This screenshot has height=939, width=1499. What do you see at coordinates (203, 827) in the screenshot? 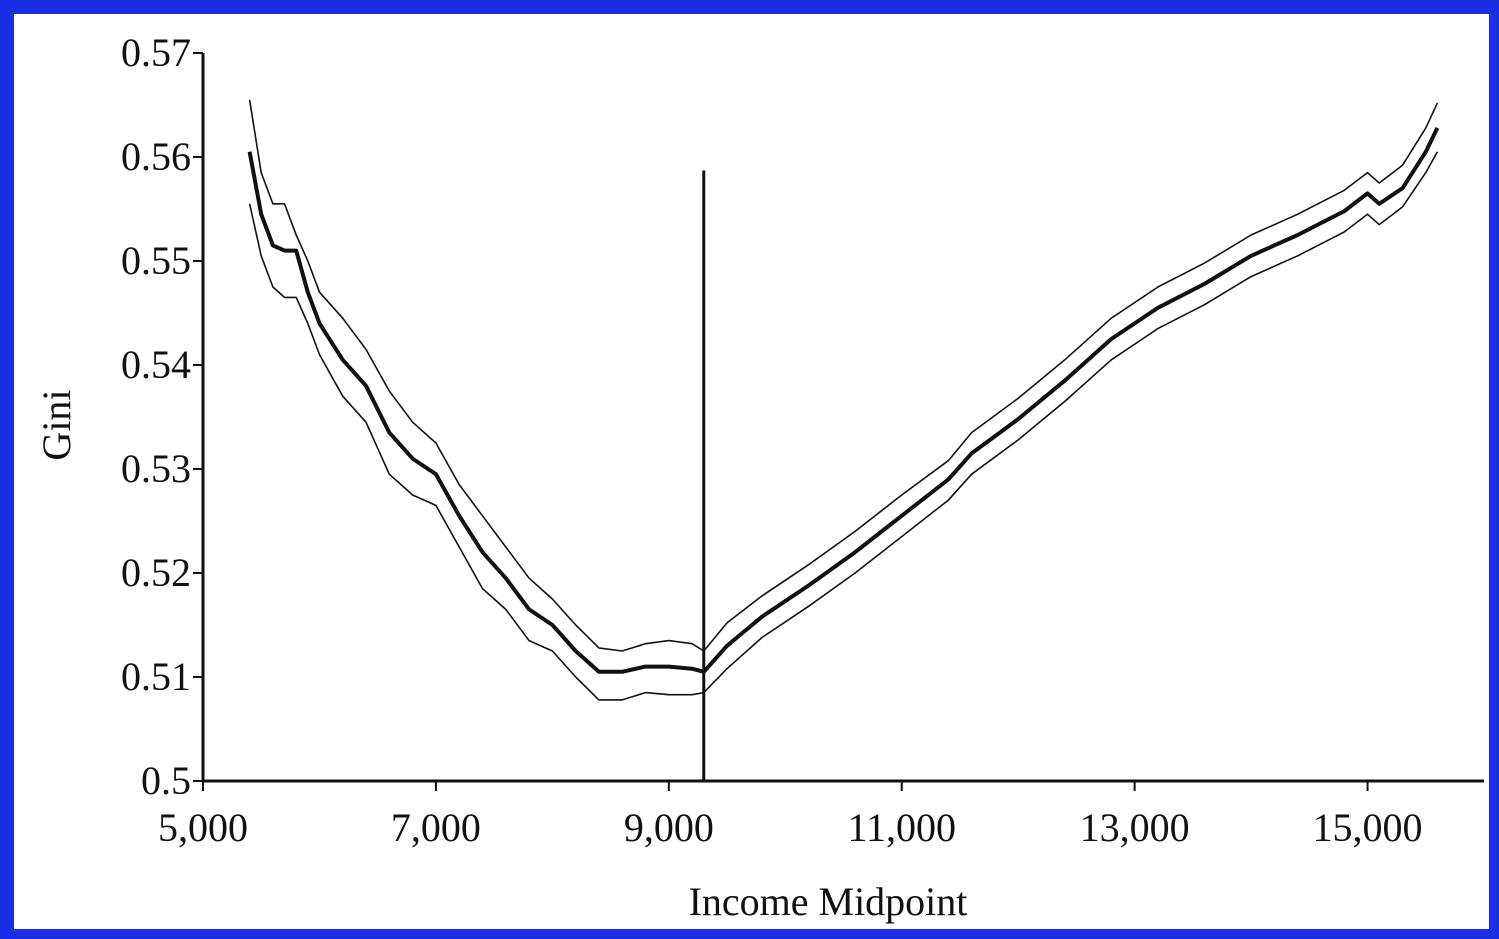
I see `x-tick-label: 5,000` at bounding box center [203, 827].